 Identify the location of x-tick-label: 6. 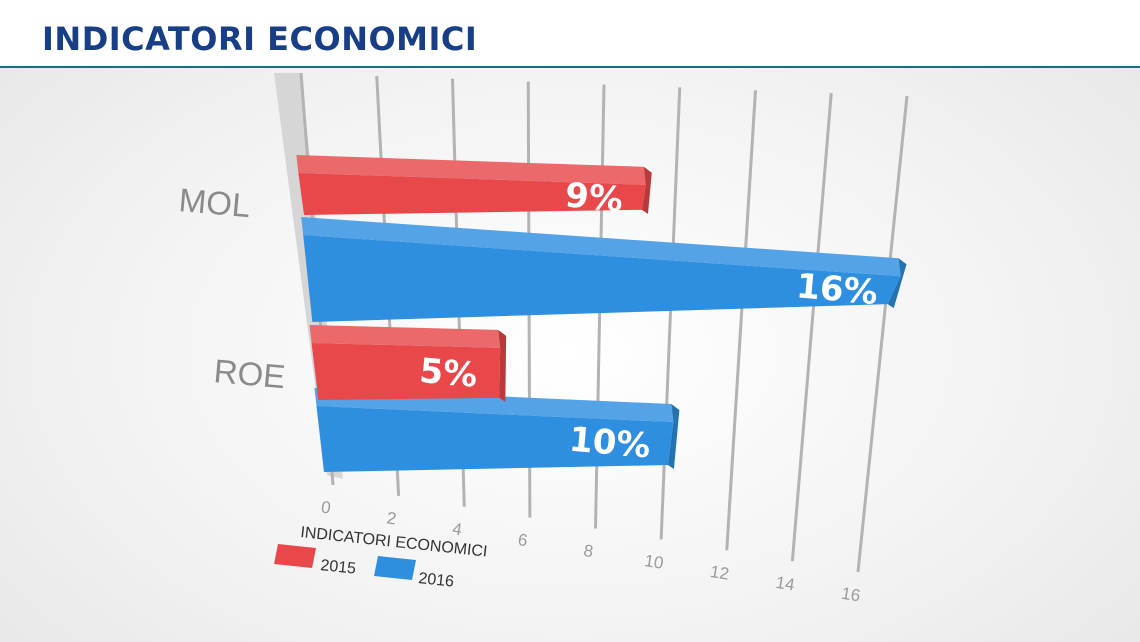
(523, 540).